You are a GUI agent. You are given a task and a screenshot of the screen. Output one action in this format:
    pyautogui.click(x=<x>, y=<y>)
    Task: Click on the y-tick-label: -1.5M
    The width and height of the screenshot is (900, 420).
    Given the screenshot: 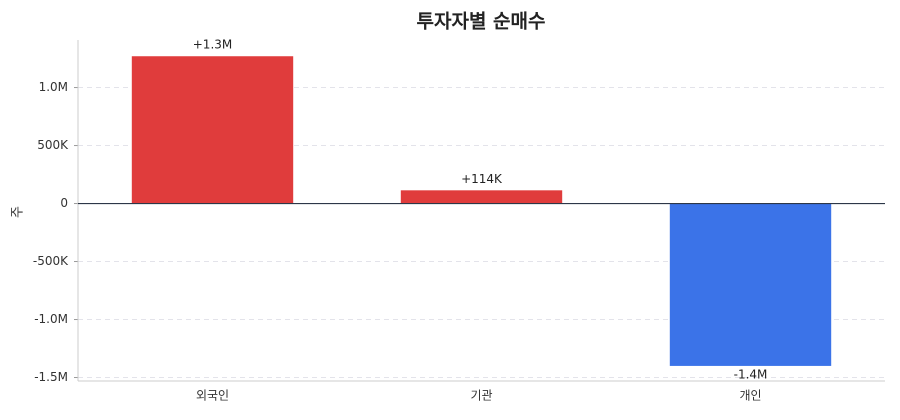 What is the action you would take?
    pyautogui.click(x=51, y=377)
    